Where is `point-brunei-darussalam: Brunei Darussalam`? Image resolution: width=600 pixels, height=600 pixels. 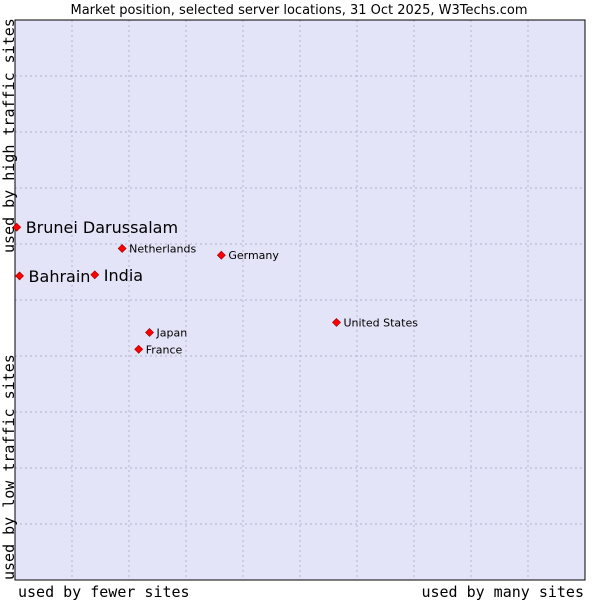 point-brunei-darussalam: Brunei Darussalam is located at coordinates (95, 227).